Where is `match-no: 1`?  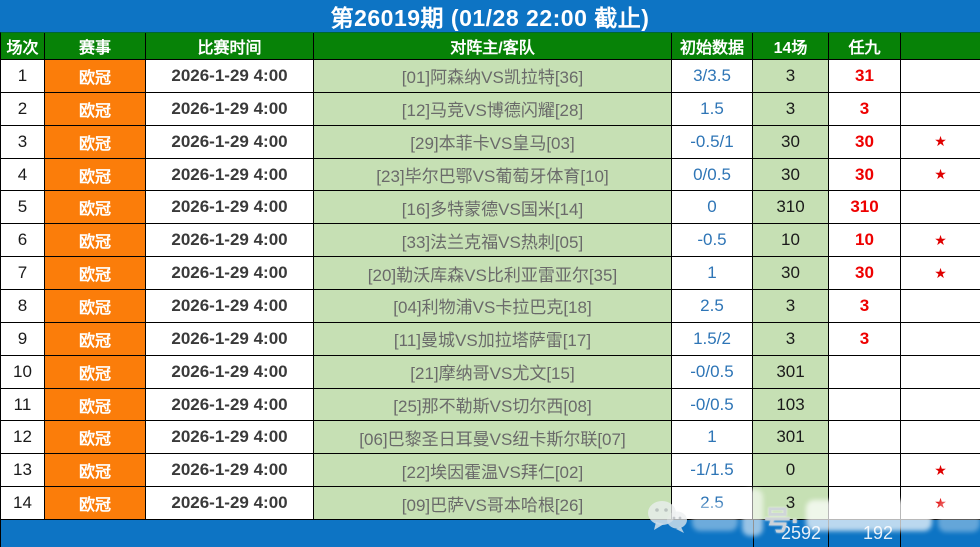
match-no: 1 is located at coordinates (23, 76).